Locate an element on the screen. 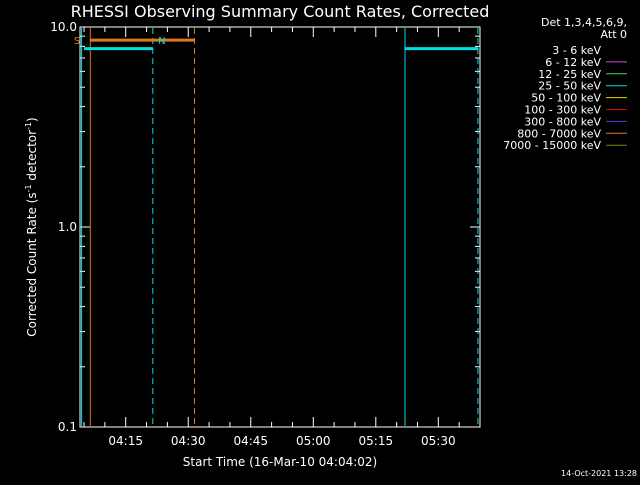 The image size is (640, 485). annotation-marker: N is located at coordinates (161, 41).